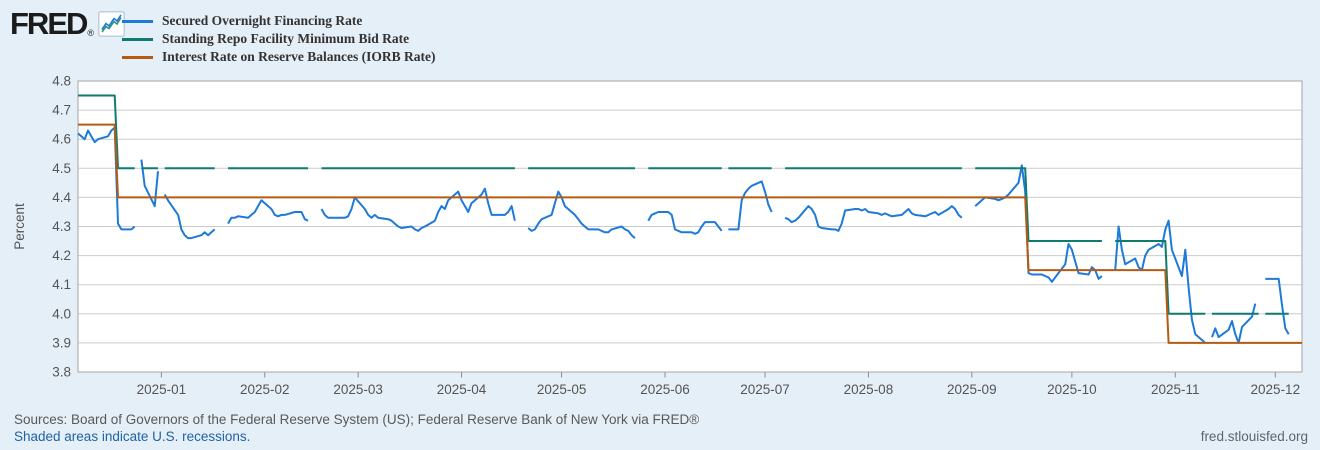 This screenshot has height=450, width=1320. What do you see at coordinates (61, 197) in the screenshot?
I see `y-tick-label: 4.4` at bounding box center [61, 197].